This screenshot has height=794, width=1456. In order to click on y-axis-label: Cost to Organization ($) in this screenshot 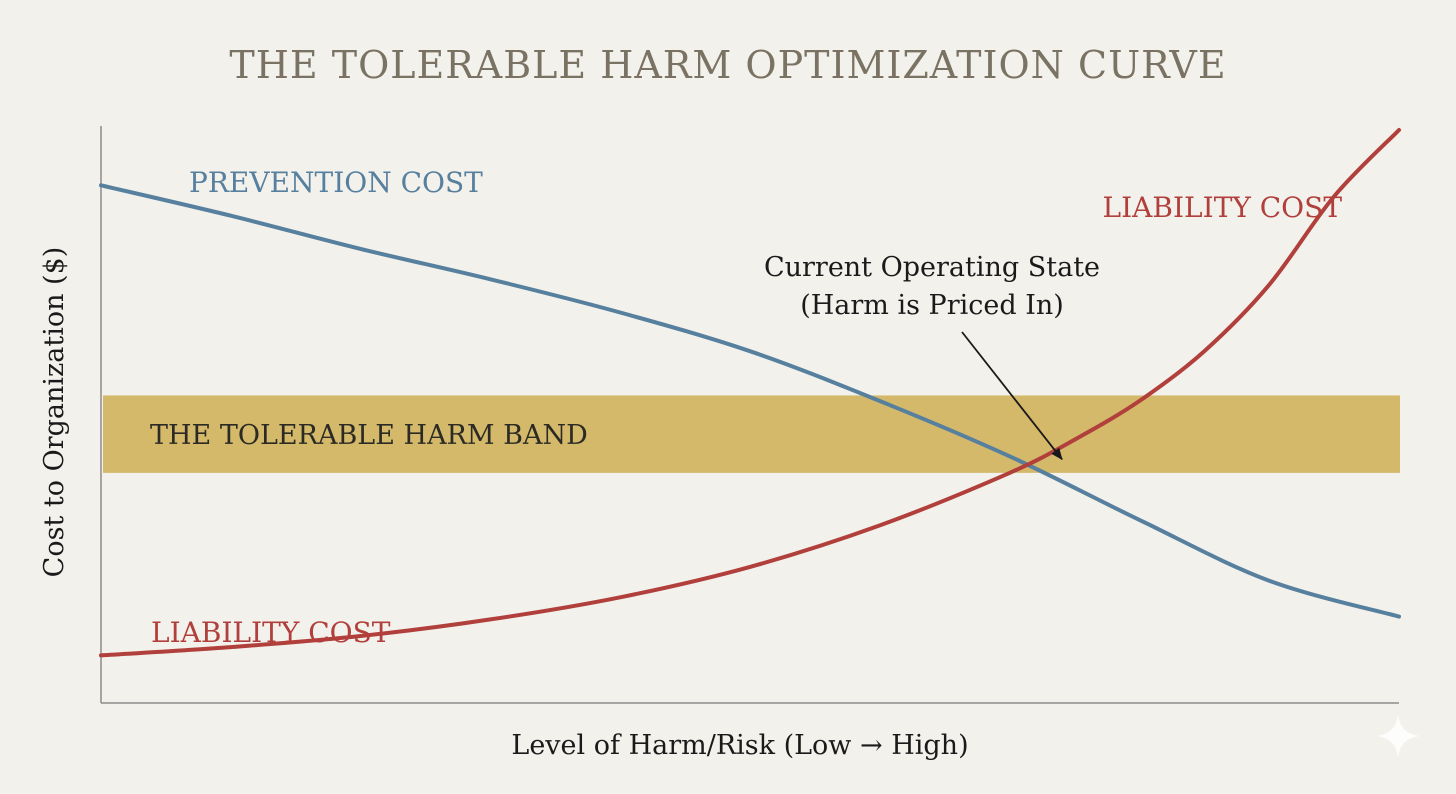, I will do `click(54, 412)`.